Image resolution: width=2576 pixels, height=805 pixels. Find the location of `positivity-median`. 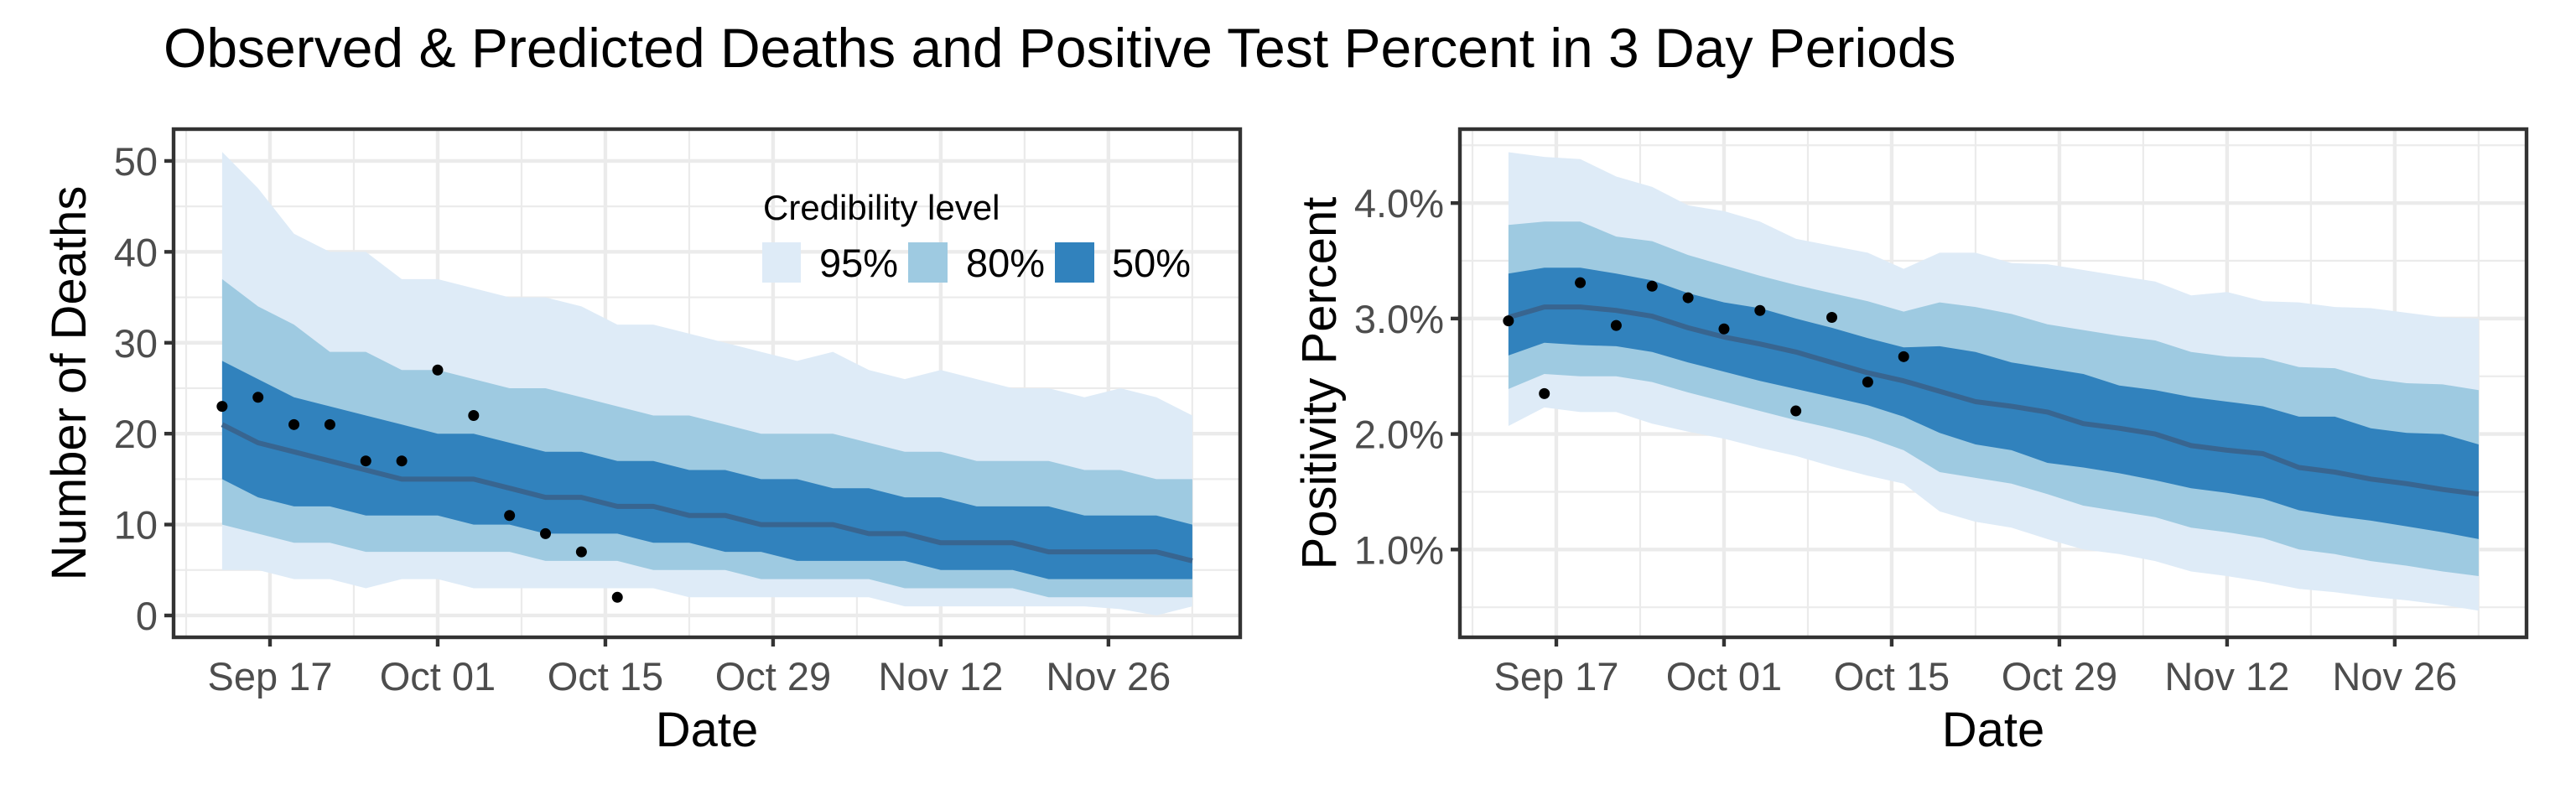

positivity-median is located at coordinates (1994, 400).